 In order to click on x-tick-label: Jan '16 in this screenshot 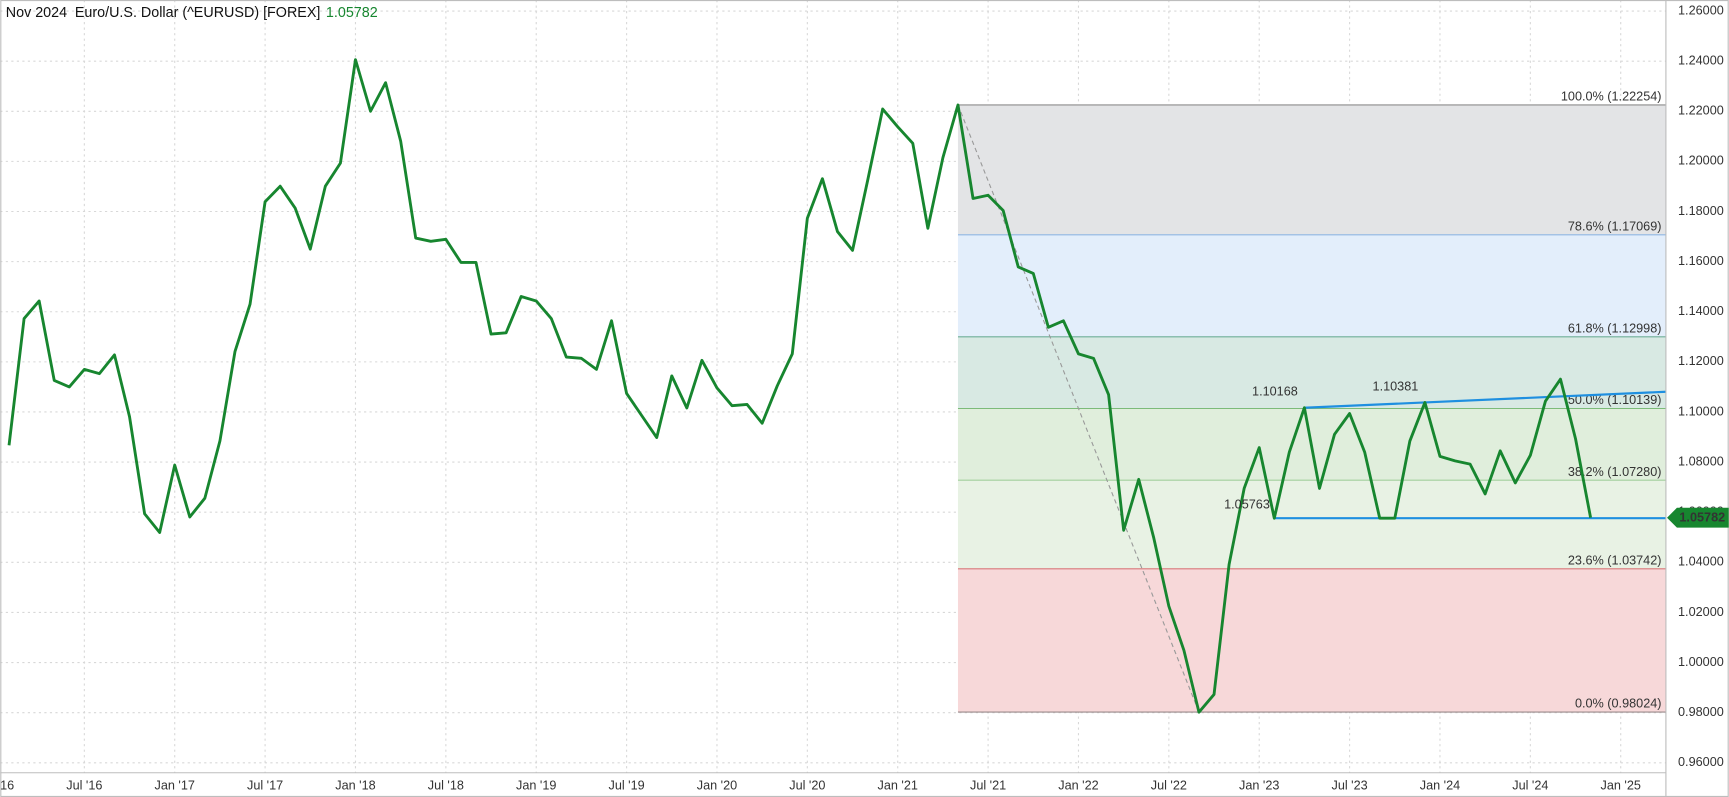, I will do `click(7, 785)`.